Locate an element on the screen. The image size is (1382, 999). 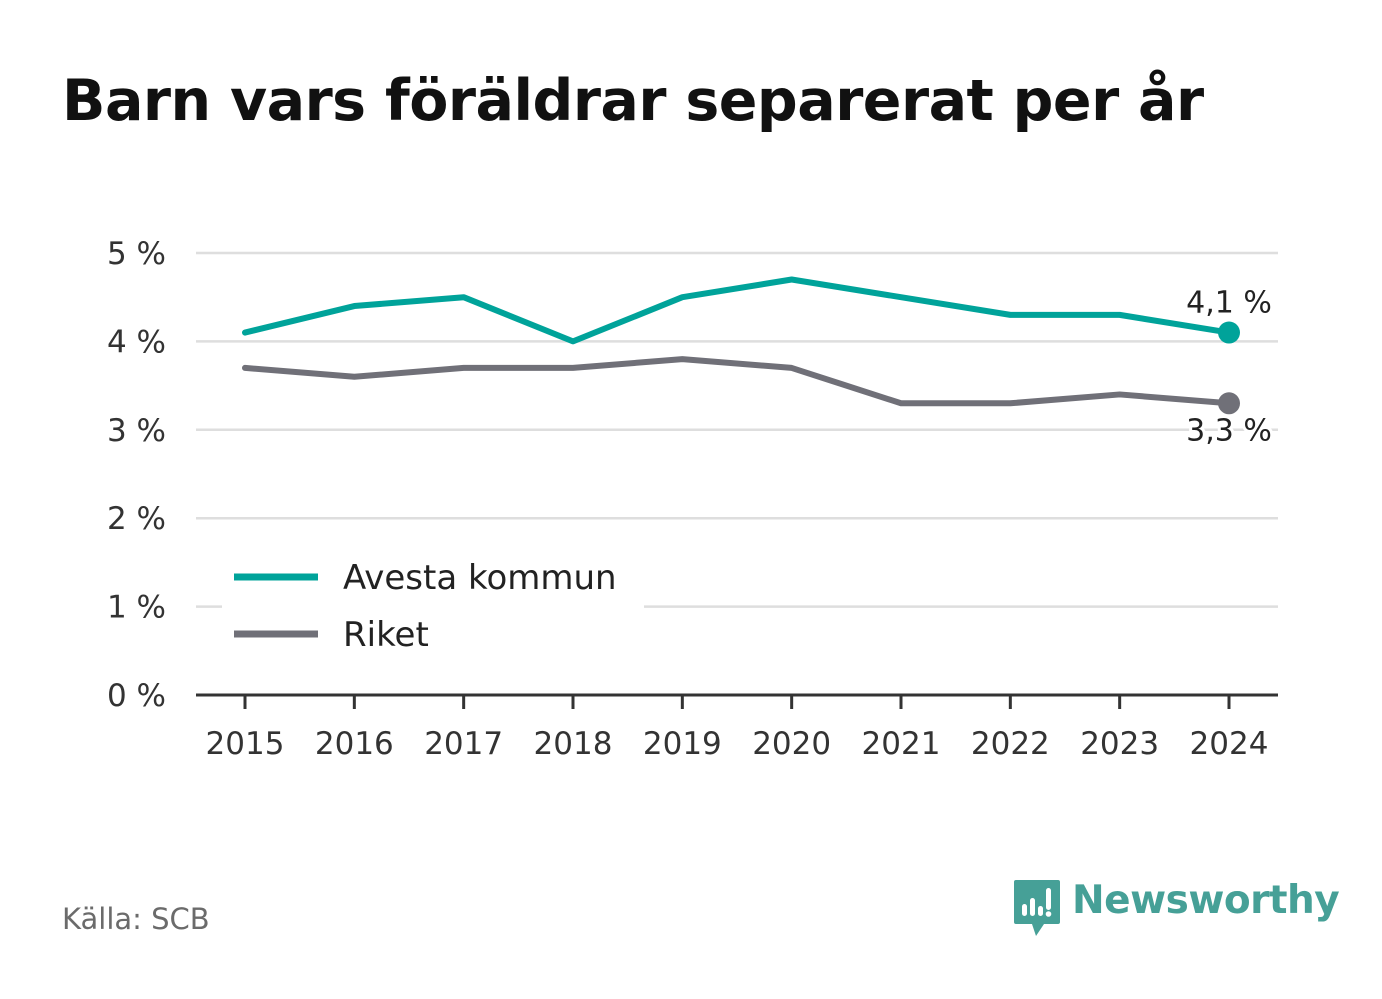
x-tick-label: 2017 is located at coordinates (463, 744).